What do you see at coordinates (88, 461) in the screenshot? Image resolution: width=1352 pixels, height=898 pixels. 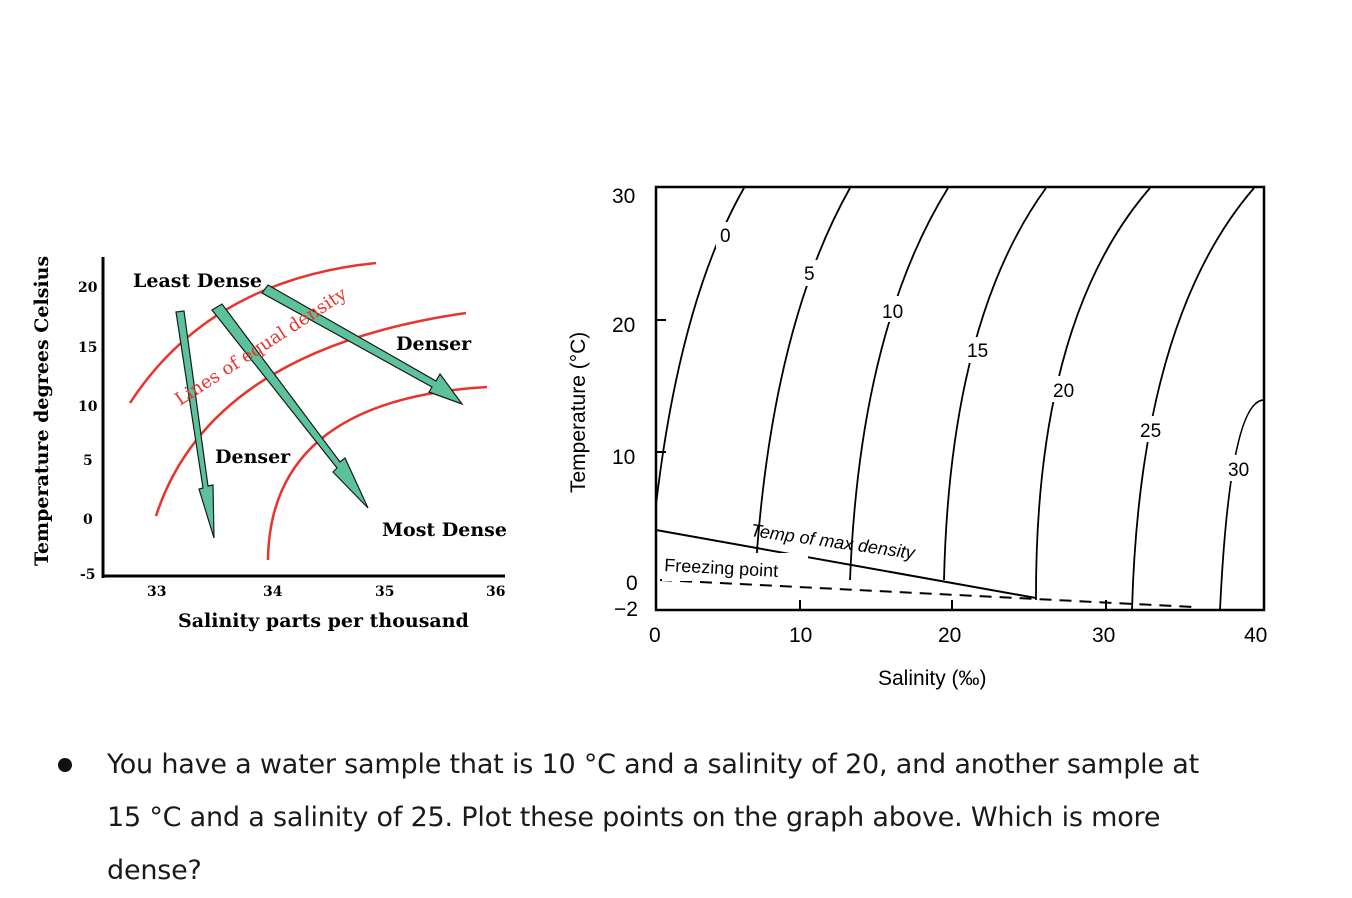 I see `left-ytick-5: 5` at bounding box center [88, 461].